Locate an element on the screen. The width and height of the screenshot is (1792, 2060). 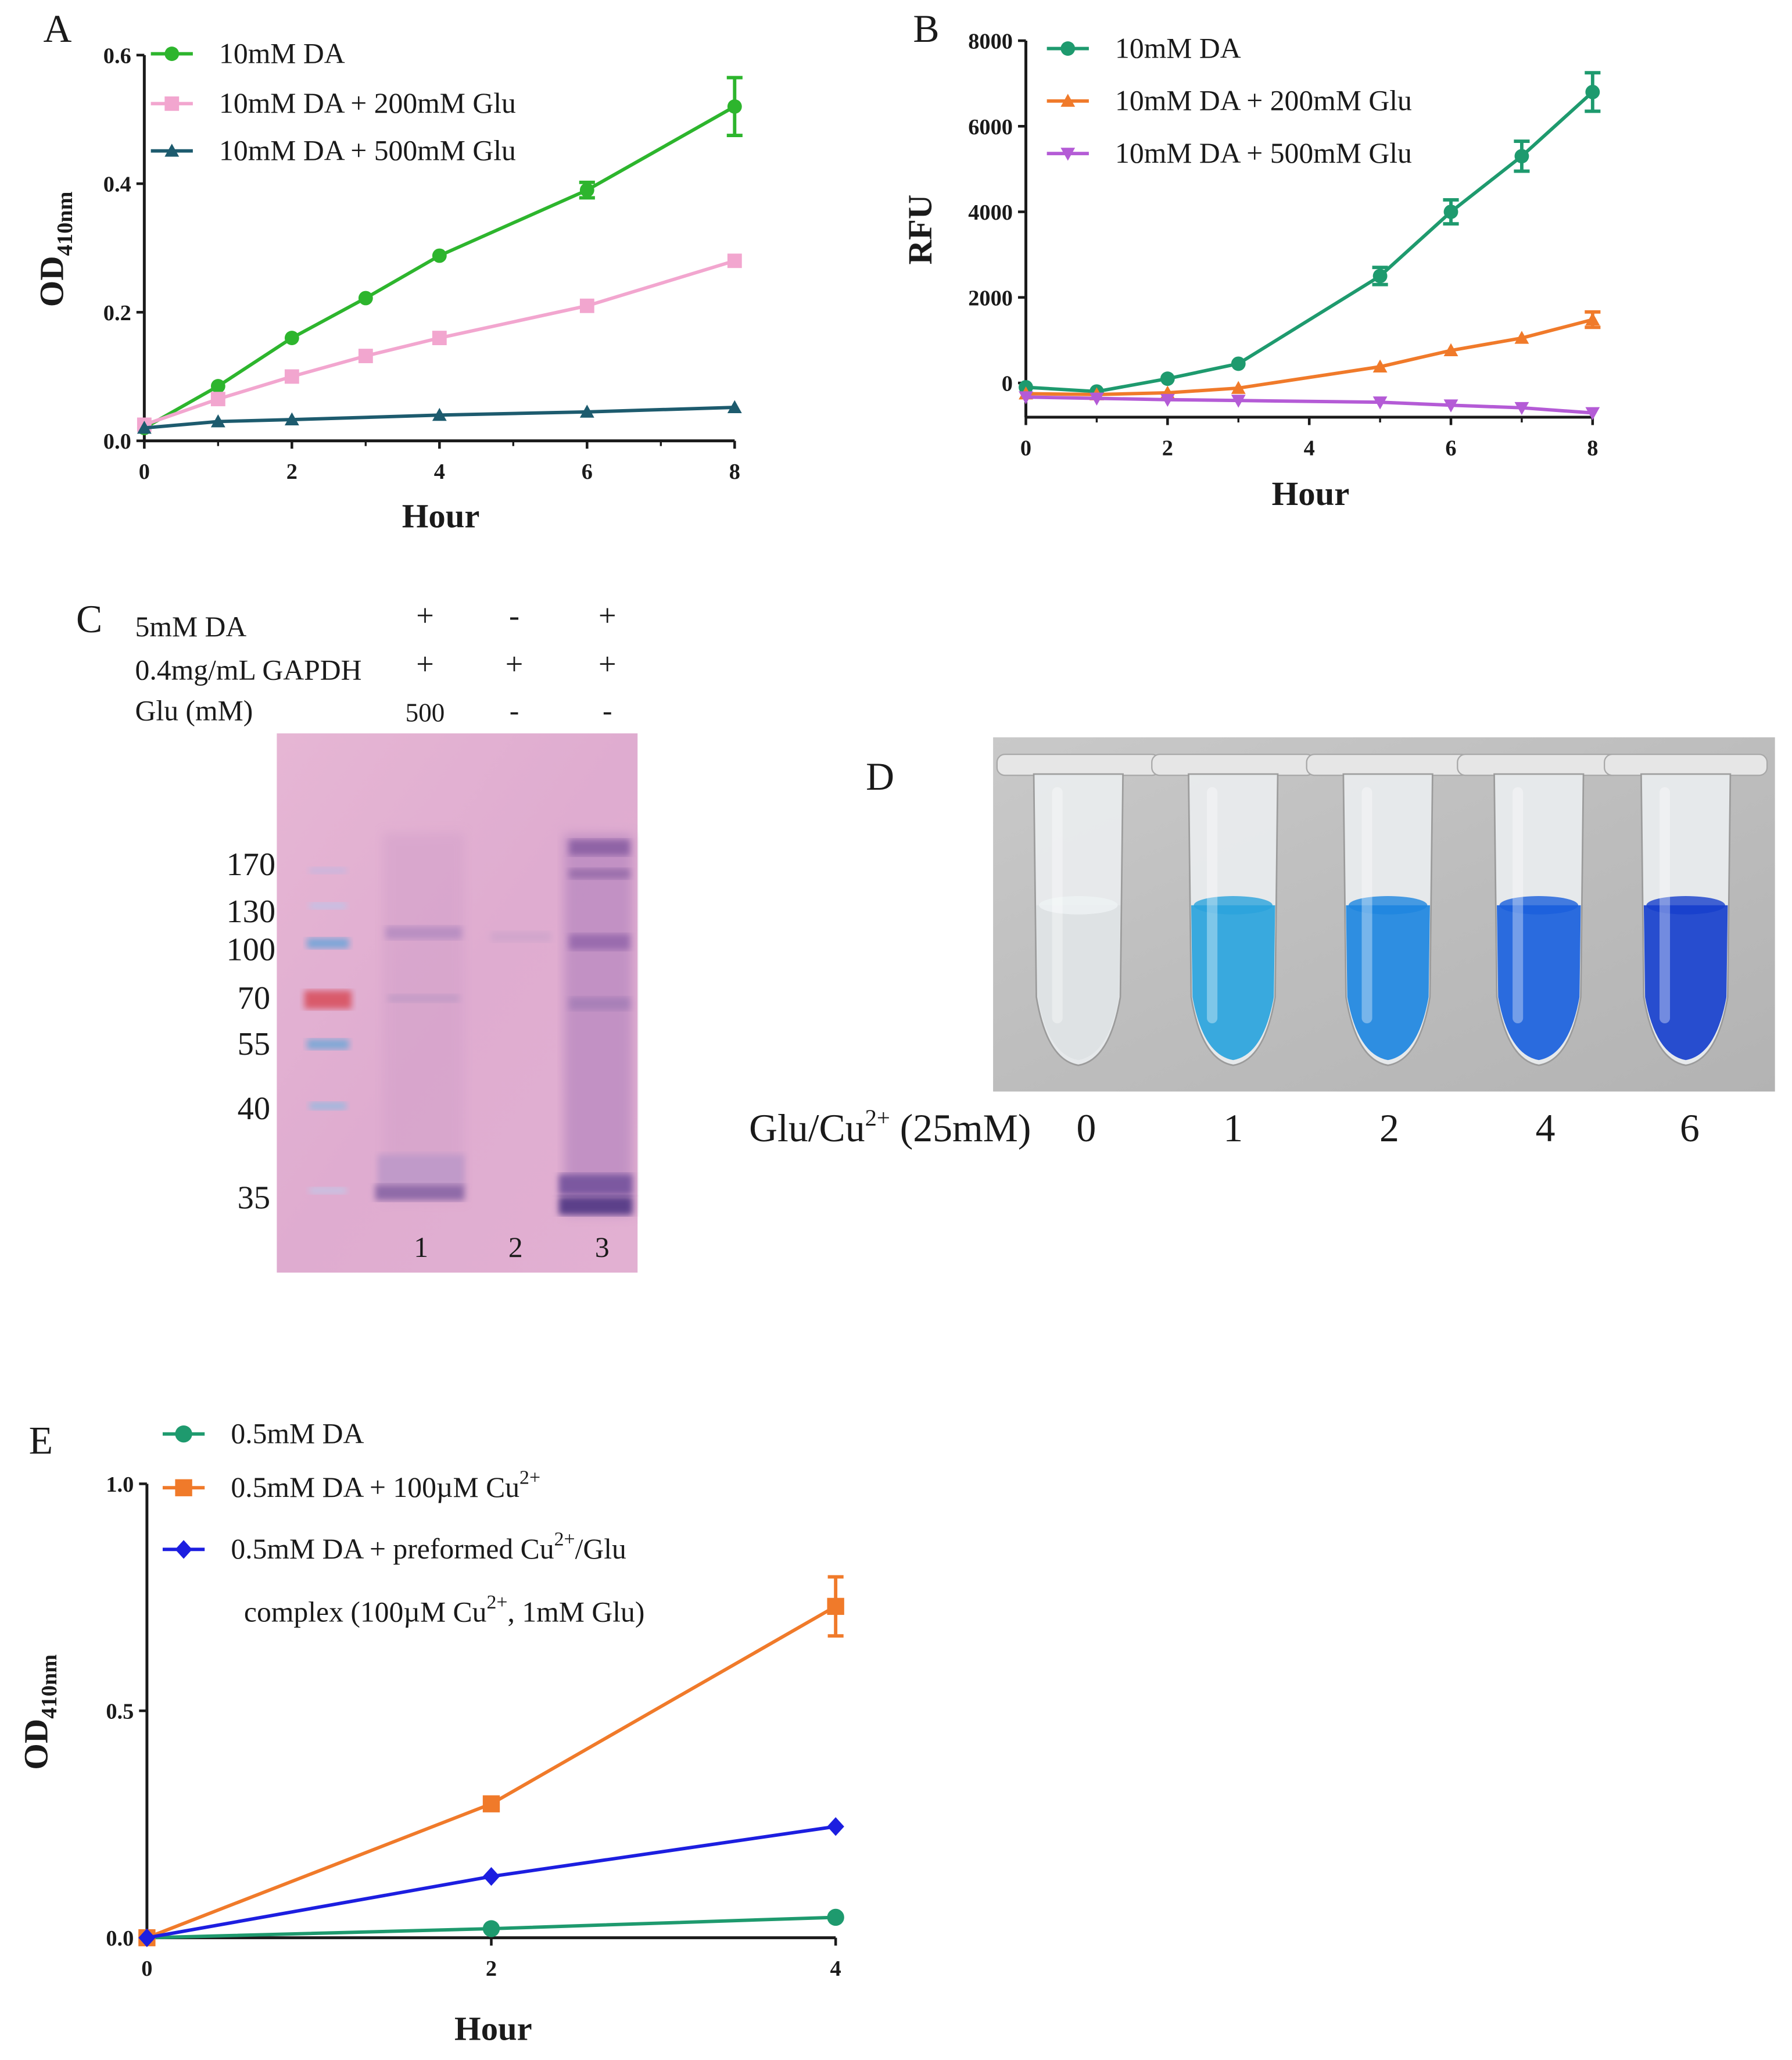
legend-label: 10mM DA is located at coordinates (1178, 48).